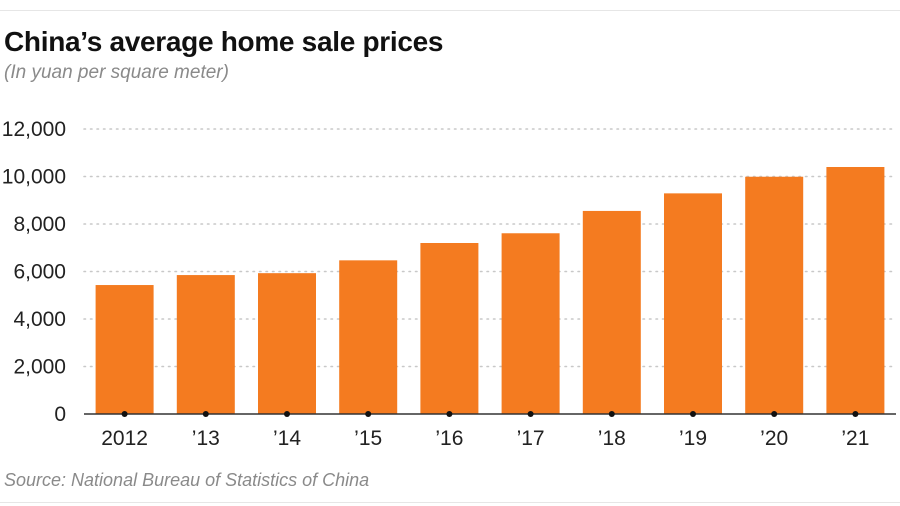  What do you see at coordinates (855, 438) in the screenshot?
I see `x-tick-label: ’21` at bounding box center [855, 438].